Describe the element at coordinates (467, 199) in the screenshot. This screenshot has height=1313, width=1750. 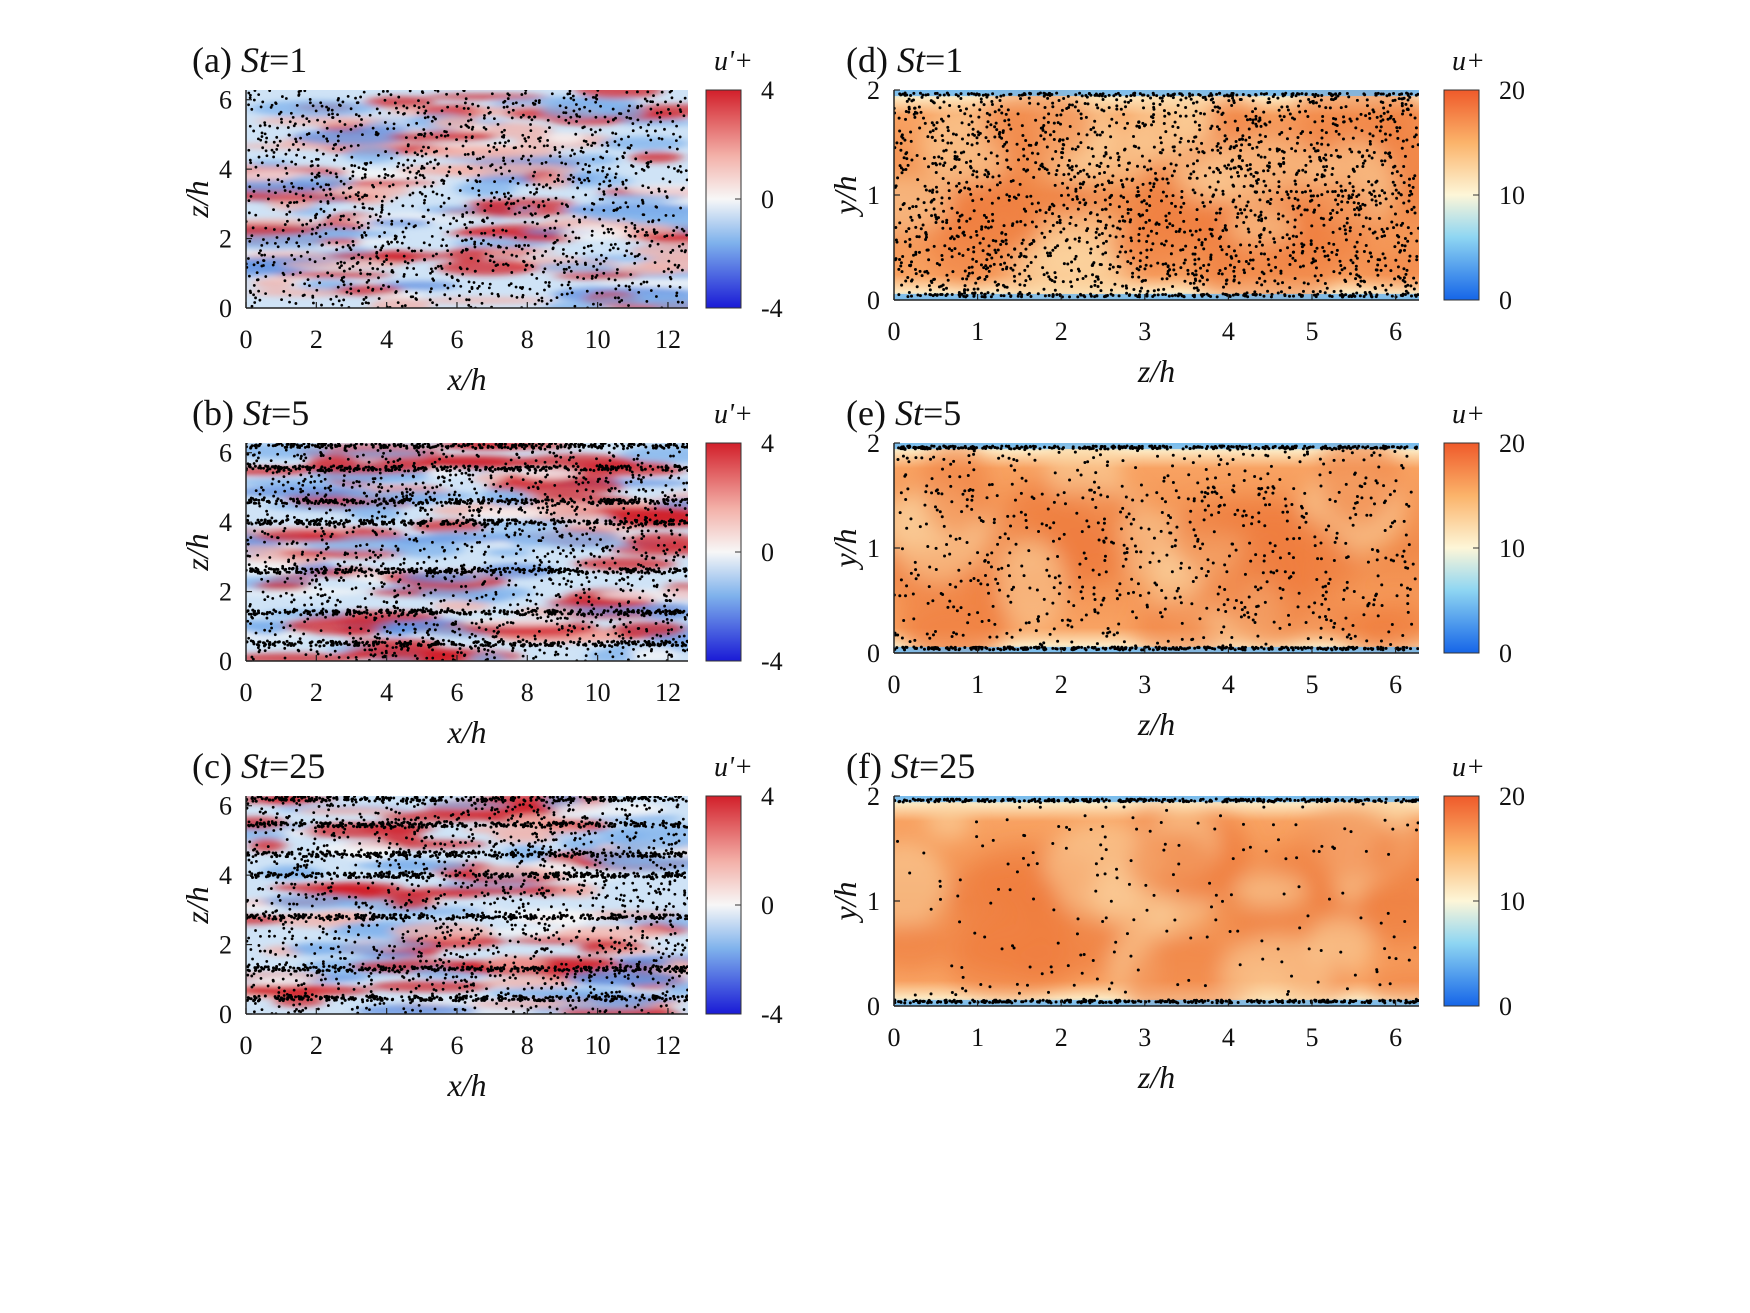
I see `plot-area` at that location.